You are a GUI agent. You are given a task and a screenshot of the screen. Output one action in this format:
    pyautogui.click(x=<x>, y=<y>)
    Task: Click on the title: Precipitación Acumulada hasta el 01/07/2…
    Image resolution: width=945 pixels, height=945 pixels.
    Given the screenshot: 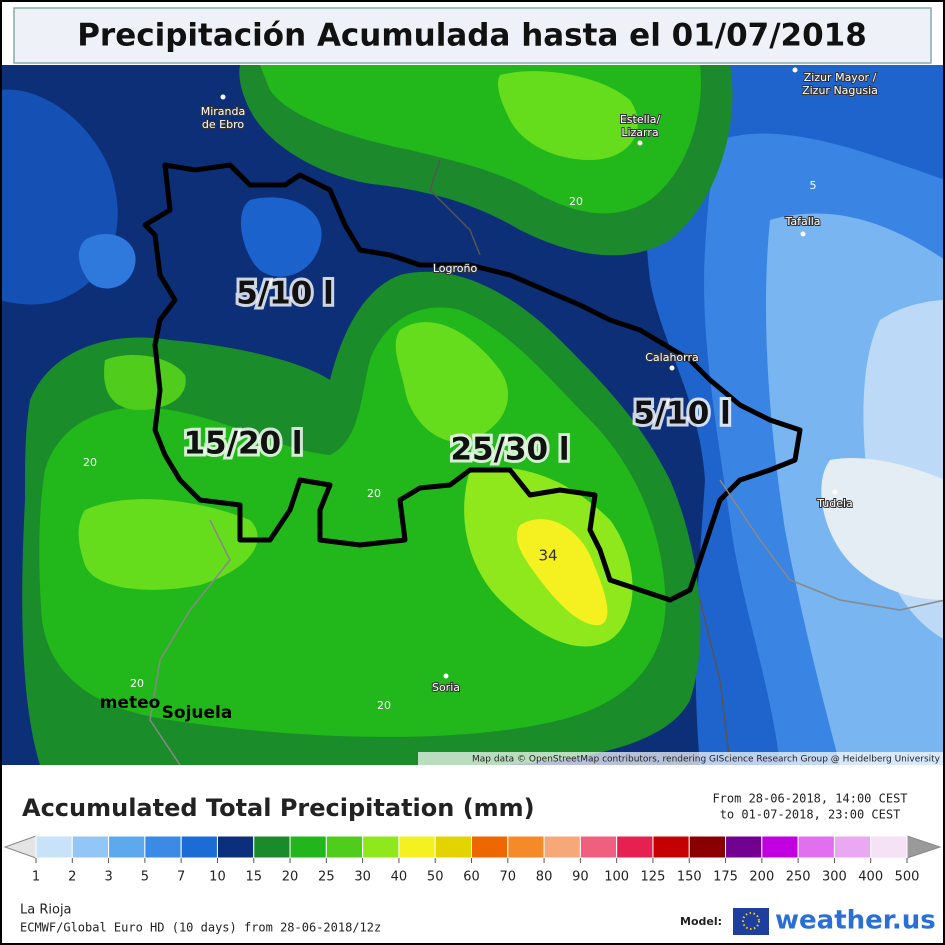 What is the action you would take?
    pyautogui.click(x=472, y=36)
    